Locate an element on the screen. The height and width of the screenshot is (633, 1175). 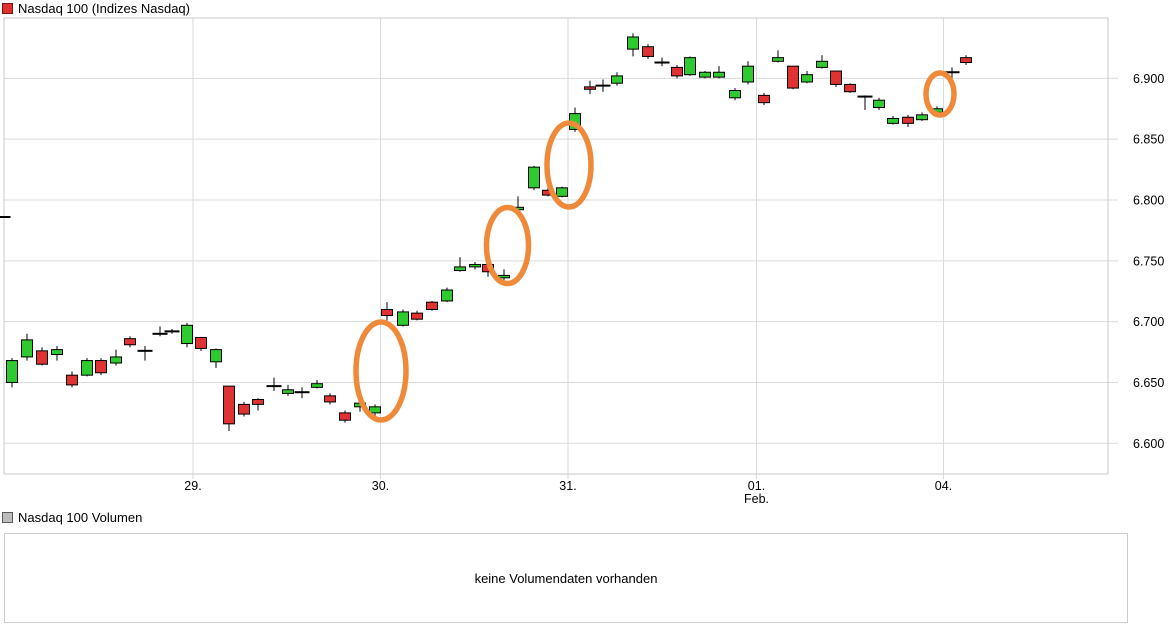
y-axis-label: 6.700 is located at coordinates (1148, 322).